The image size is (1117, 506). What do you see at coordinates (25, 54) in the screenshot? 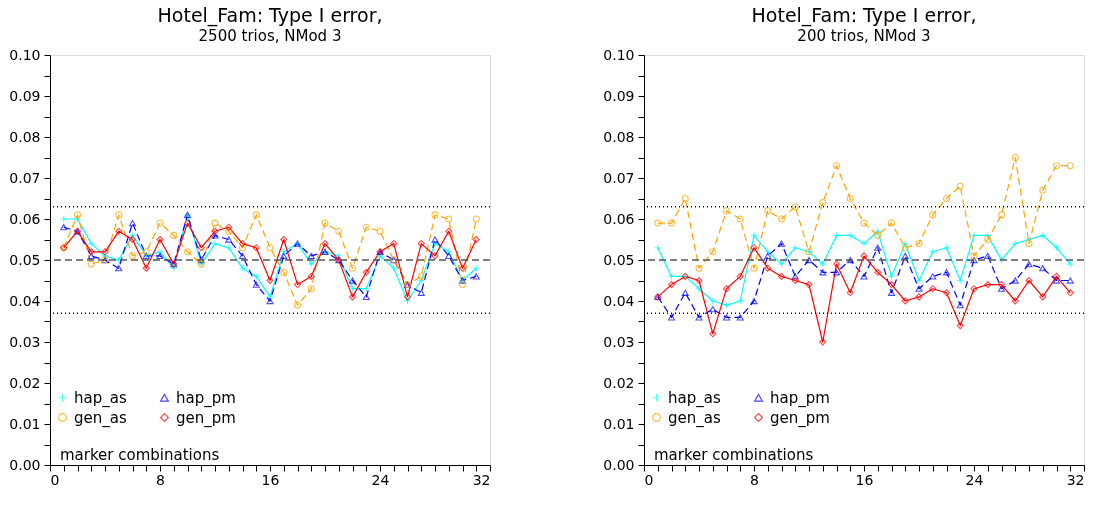
I see `y-tick-label: 0.10` at bounding box center [25, 54].